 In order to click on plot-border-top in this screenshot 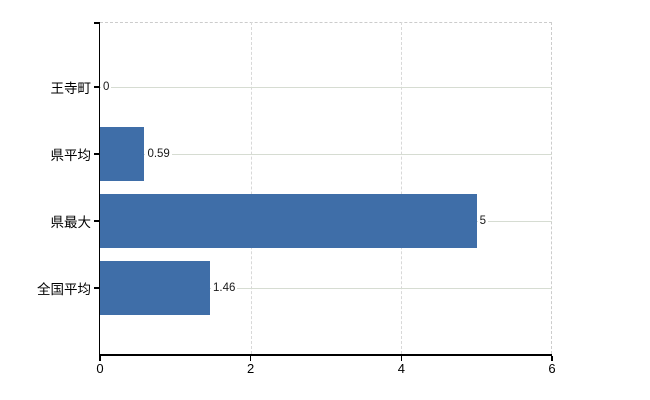, I will do `click(326, 22)`.